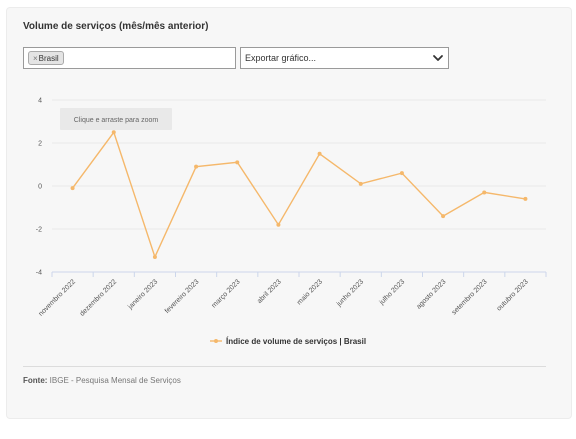 This screenshot has height=439, width=576. I want to click on x-tick-label: janeiro 2023, so click(142, 294).